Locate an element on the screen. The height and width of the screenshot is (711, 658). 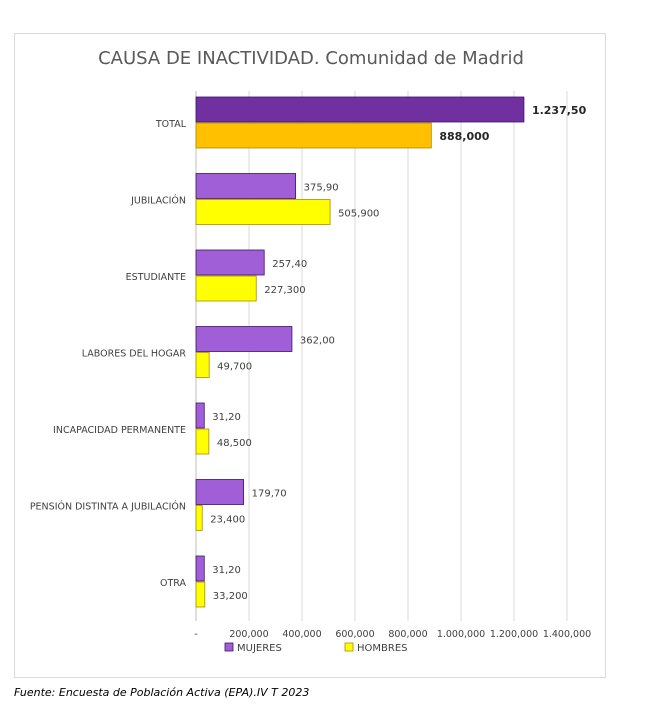
data-label: 227,300 is located at coordinates (284, 290).